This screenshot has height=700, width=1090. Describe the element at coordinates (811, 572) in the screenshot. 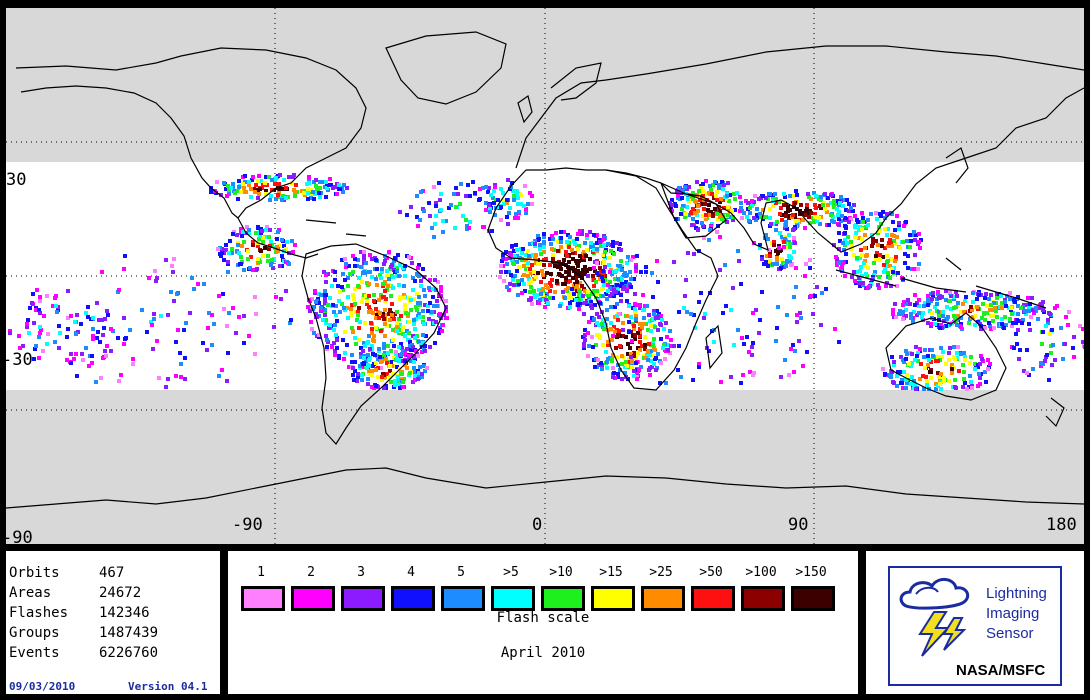

I see `scale-label: >150` at that location.